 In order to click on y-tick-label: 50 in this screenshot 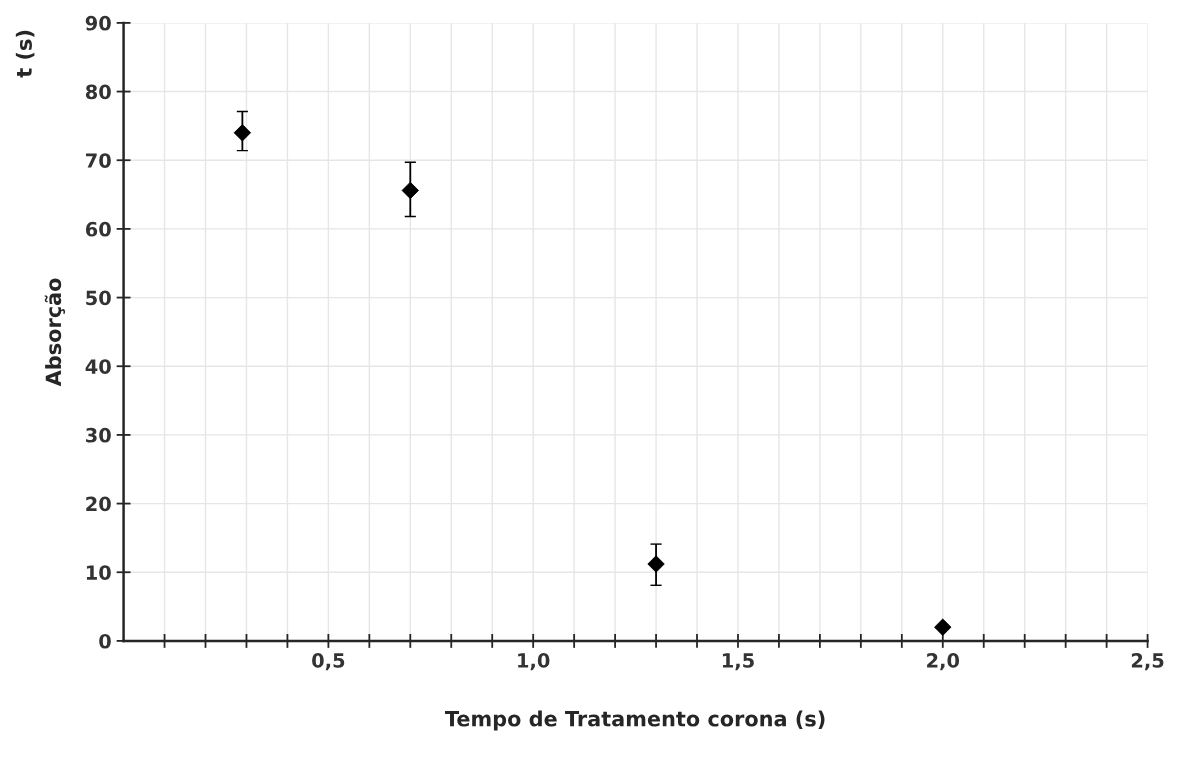, I will do `click(98, 298)`.